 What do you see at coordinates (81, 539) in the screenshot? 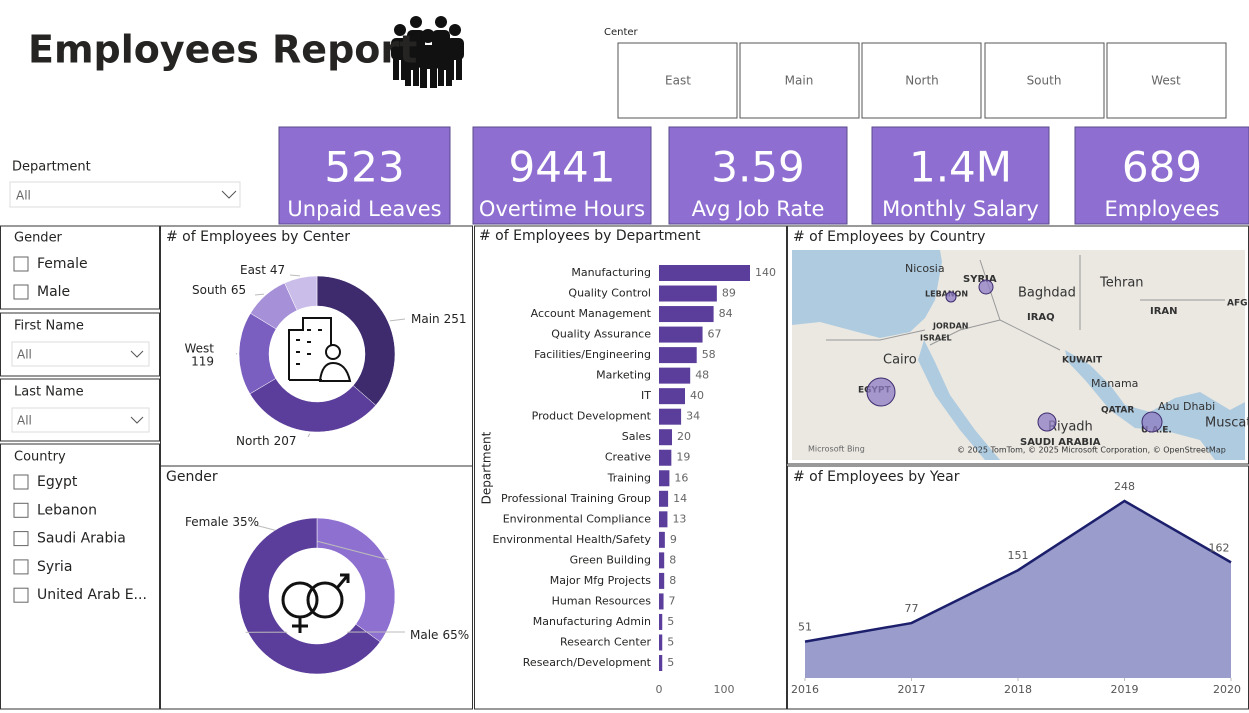
I see `slicer-option: Saudi Arabia` at bounding box center [81, 539].